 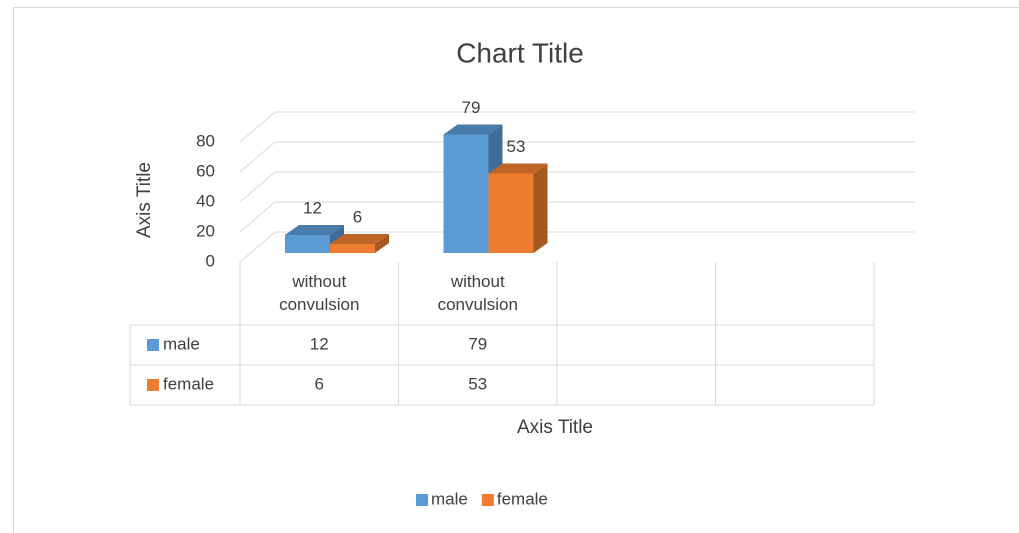 What do you see at coordinates (205, 140) in the screenshot?
I see `y-tick-label: 80` at bounding box center [205, 140].